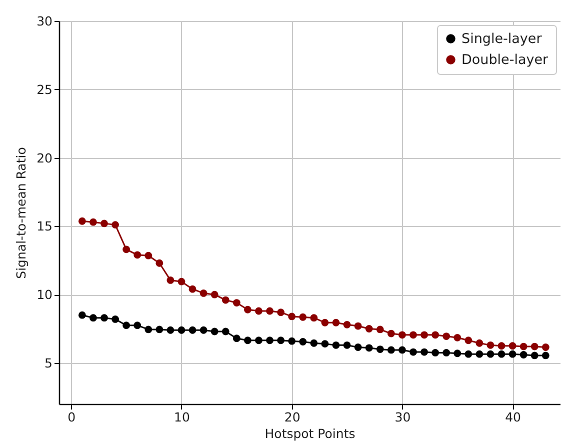 This screenshot has height=446, width=566. What do you see at coordinates (310, 433) in the screenshot?
I see `x-axis-title: Hotspot Points` at bounding box center [310, 433].